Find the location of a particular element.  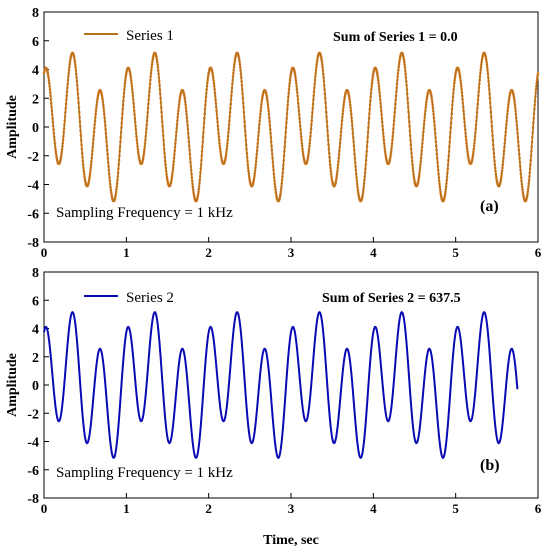

legend-label-a: Series 1 is located at coordinates (150, 36).